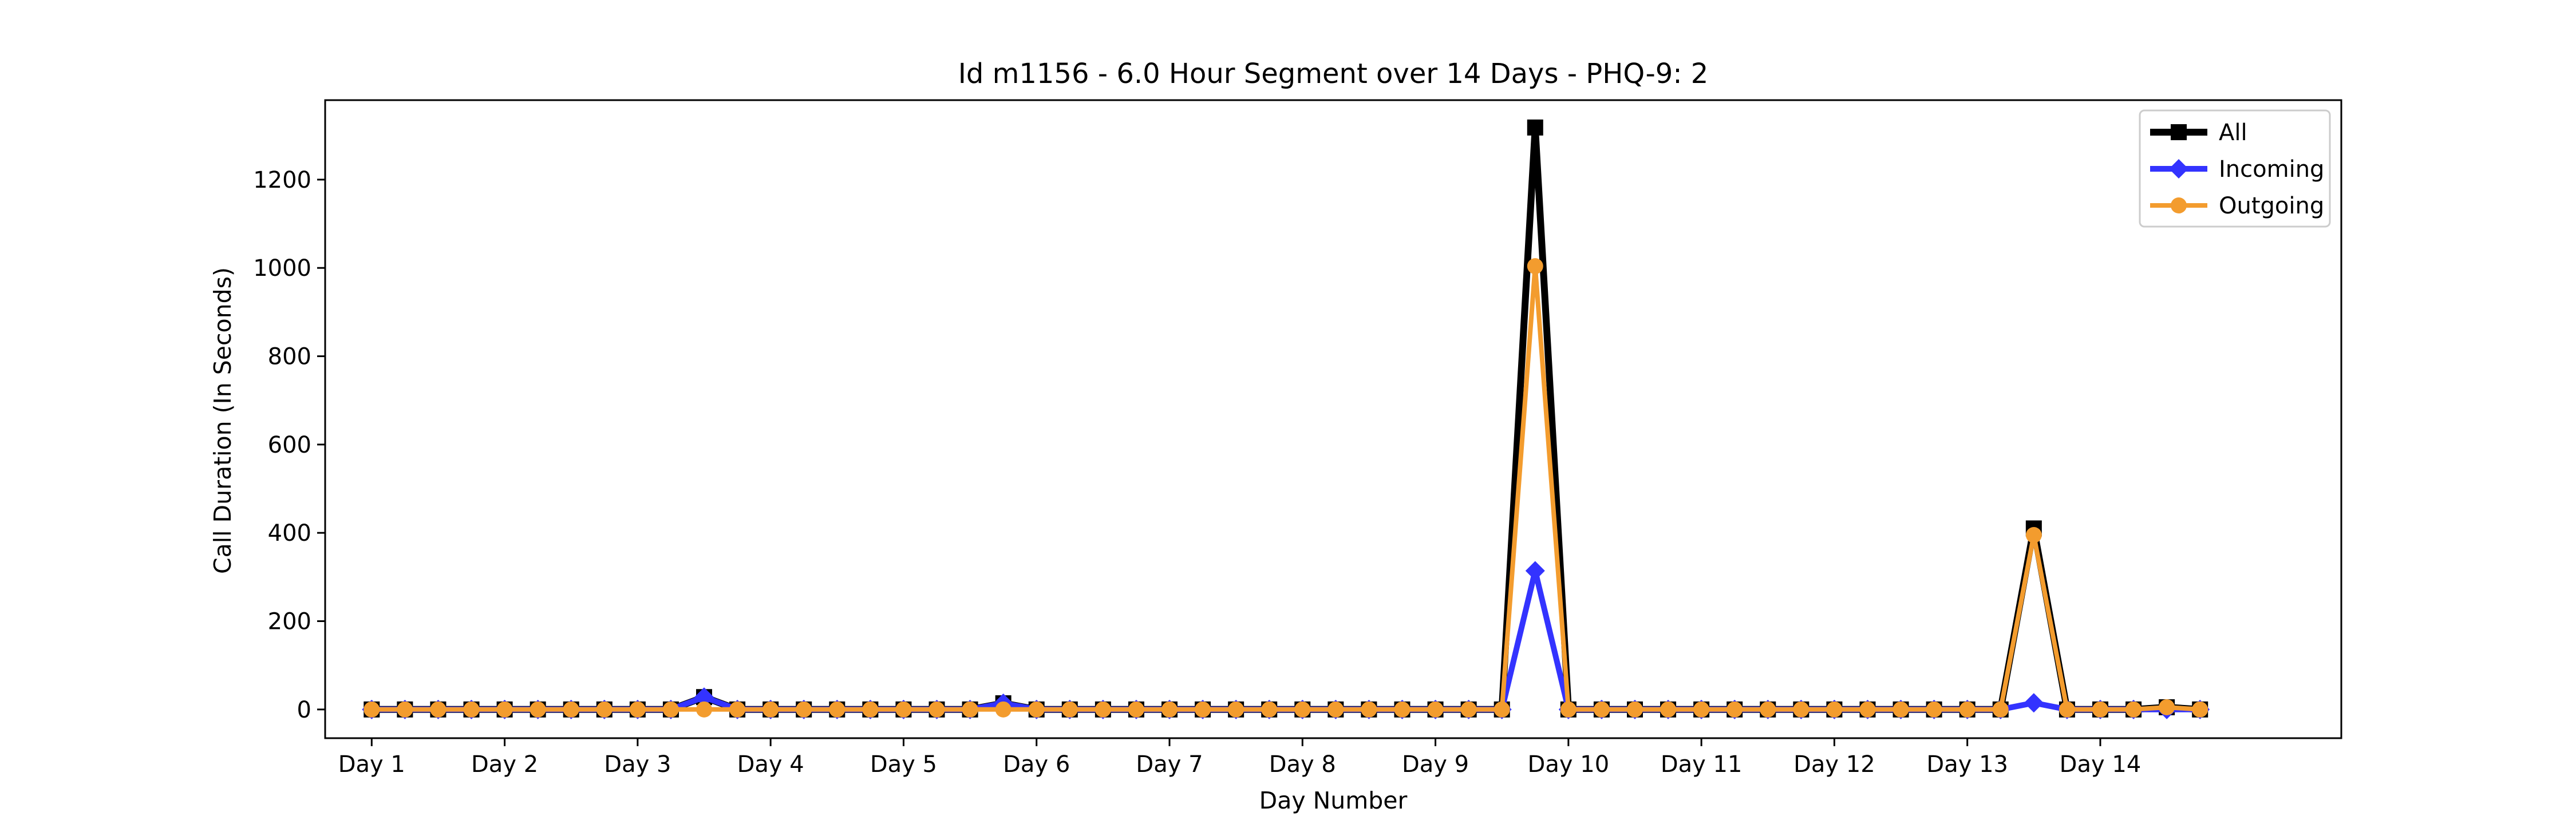 This screenshot has width=2576, height=824. I want to click on legend-item-outgoing: Outgoing, so click(2237, 206).